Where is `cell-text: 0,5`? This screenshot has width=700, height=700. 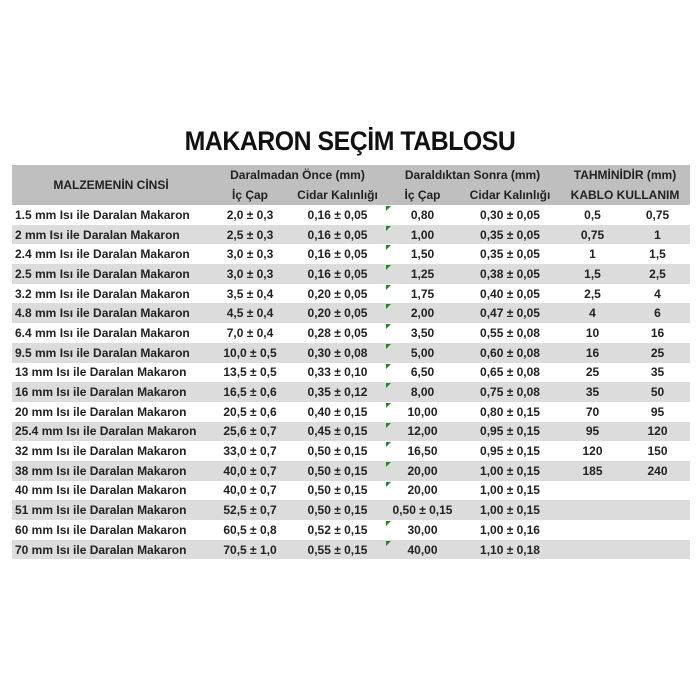
cell-text: 0,5 is located at coordinates (592, 214).